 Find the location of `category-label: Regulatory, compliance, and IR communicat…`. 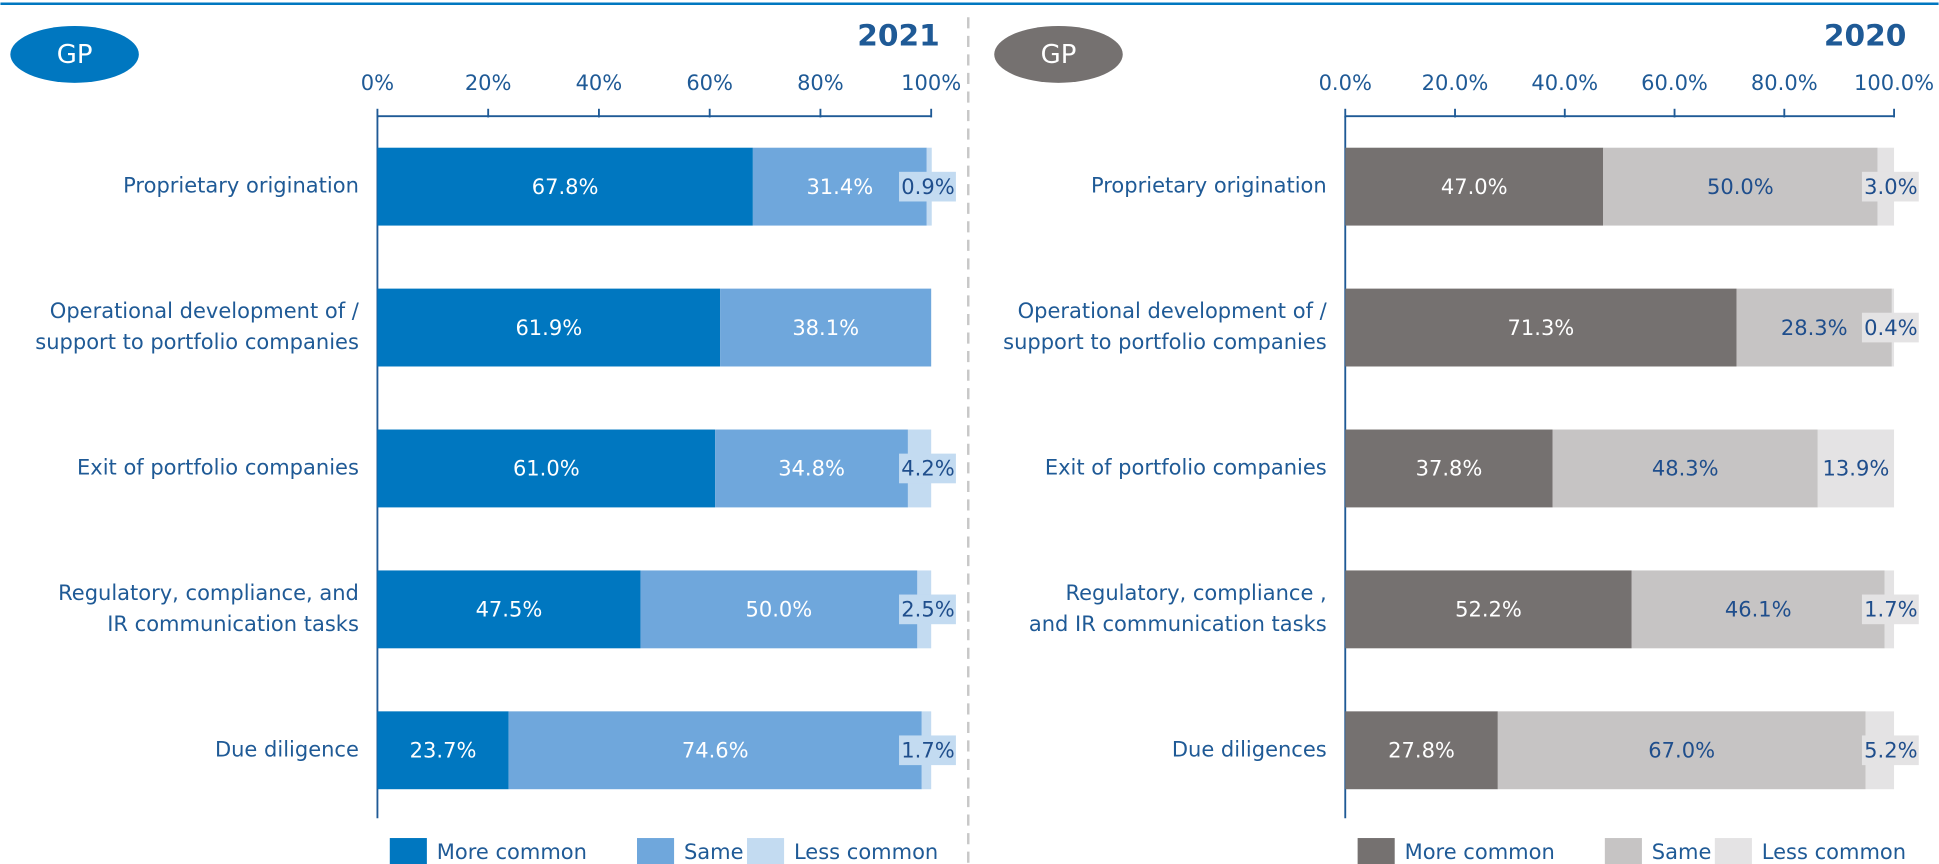

category-label: Regulatory, compliance, and IR communicat… is located at coordinates (208, 608).